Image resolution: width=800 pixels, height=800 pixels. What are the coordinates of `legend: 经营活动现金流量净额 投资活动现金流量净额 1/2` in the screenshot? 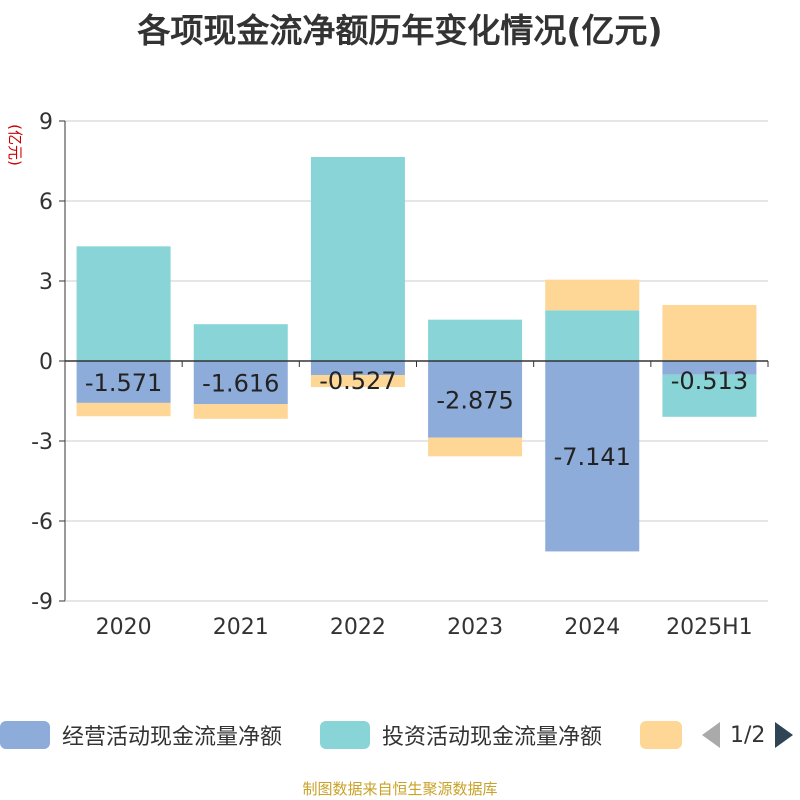 It's located at (400, 735).